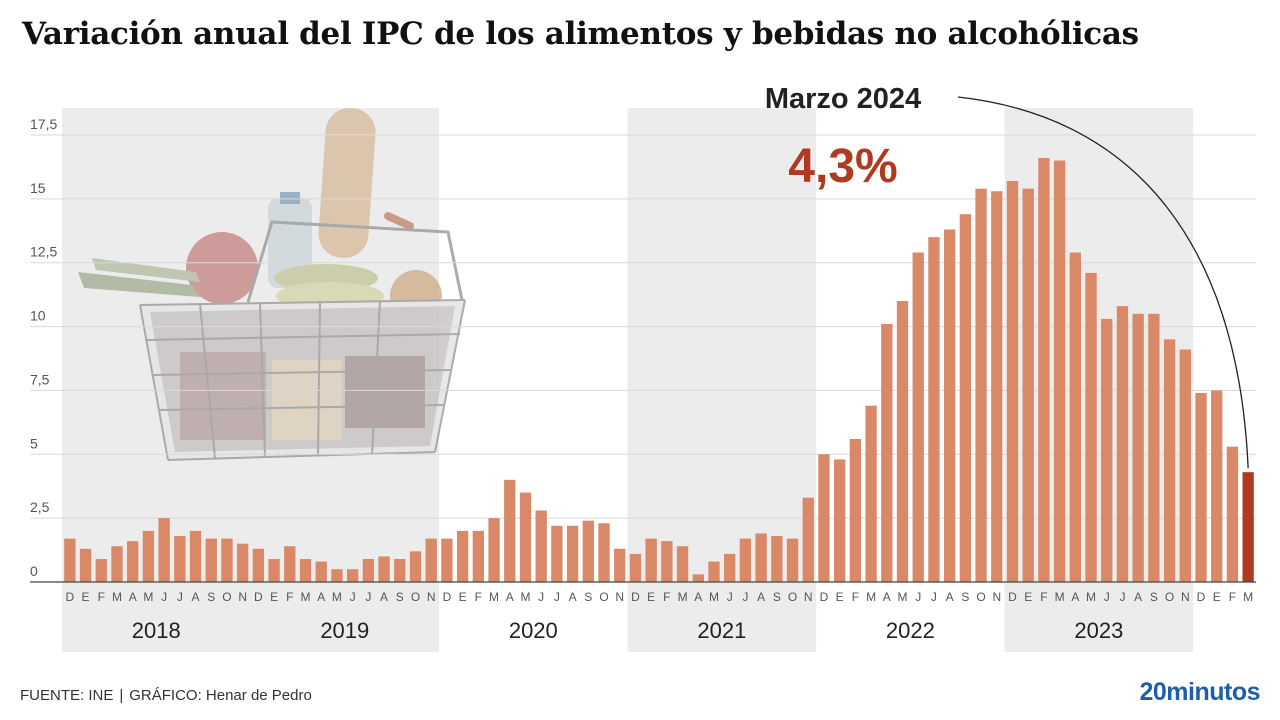 This screenshot has height=720, width=1280. Describe the element at coordinates (220, 695) in the screenshot. I see `credit-text: GRÁFICO: Henar de Pedro` at that location.